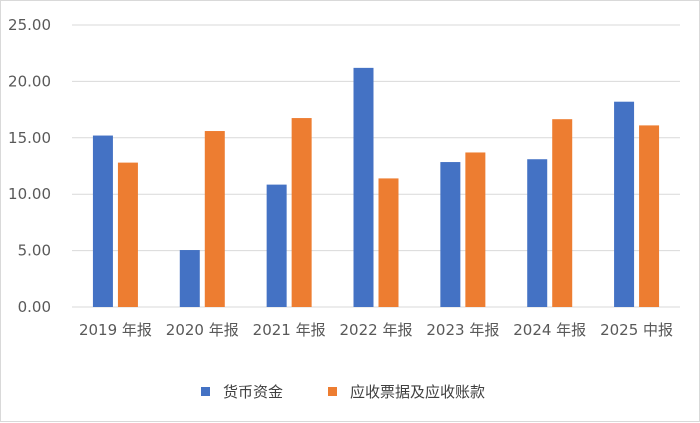 This screenshot has width=700, height=423. Describe the element at coordinates (636, 330) in the screenshot. I see `x-tick-label: 2025 中报` at that location.